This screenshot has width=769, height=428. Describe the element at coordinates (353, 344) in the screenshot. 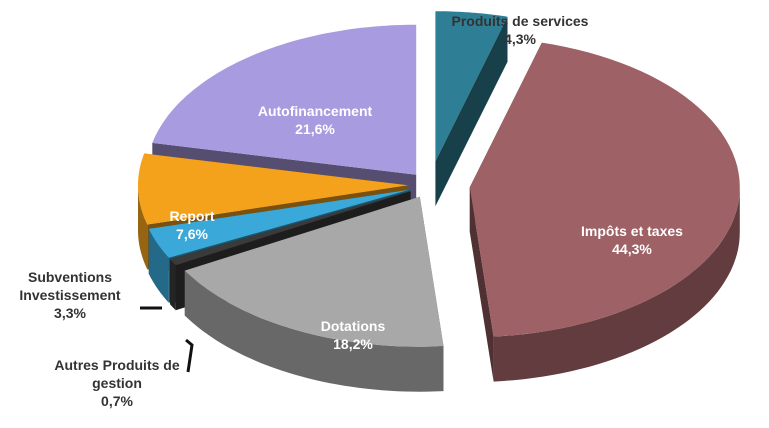

I see `value-label: 18,2%` at that location.